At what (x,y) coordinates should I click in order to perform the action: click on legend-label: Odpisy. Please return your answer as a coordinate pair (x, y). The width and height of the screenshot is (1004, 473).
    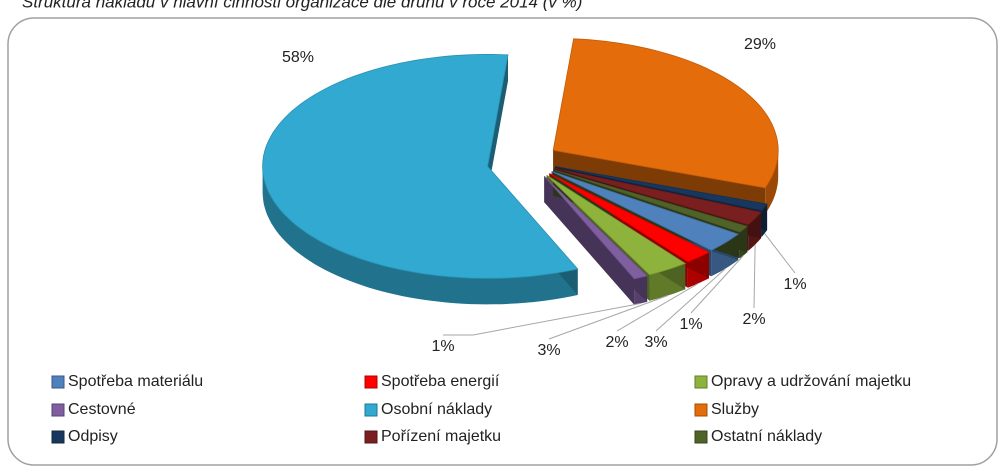
    Looking at the image, I should click on (93, 436).